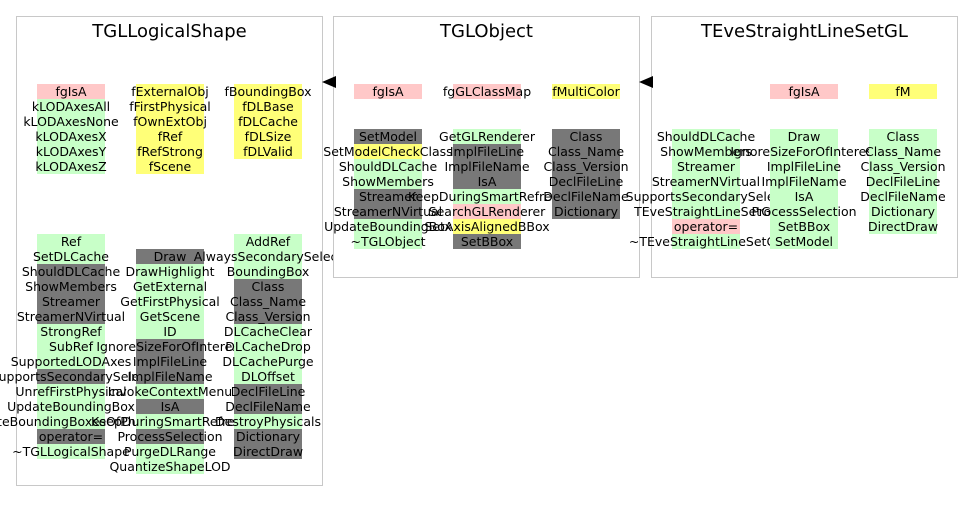 This screenshot has height=512, width=973. What do you see at coordinates (71, 106) in the screenshot?
I see `member-item: kLODAxesAll` at bounding box center [71, 106].